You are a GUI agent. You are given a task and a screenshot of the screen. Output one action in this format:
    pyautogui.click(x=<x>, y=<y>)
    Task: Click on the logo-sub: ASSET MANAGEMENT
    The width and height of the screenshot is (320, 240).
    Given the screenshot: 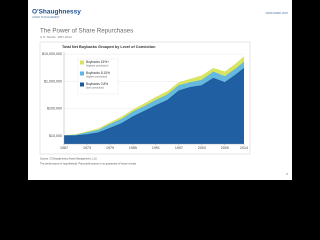 What is the action you would take?
    pyautogui.click(x=46, y=17)
    